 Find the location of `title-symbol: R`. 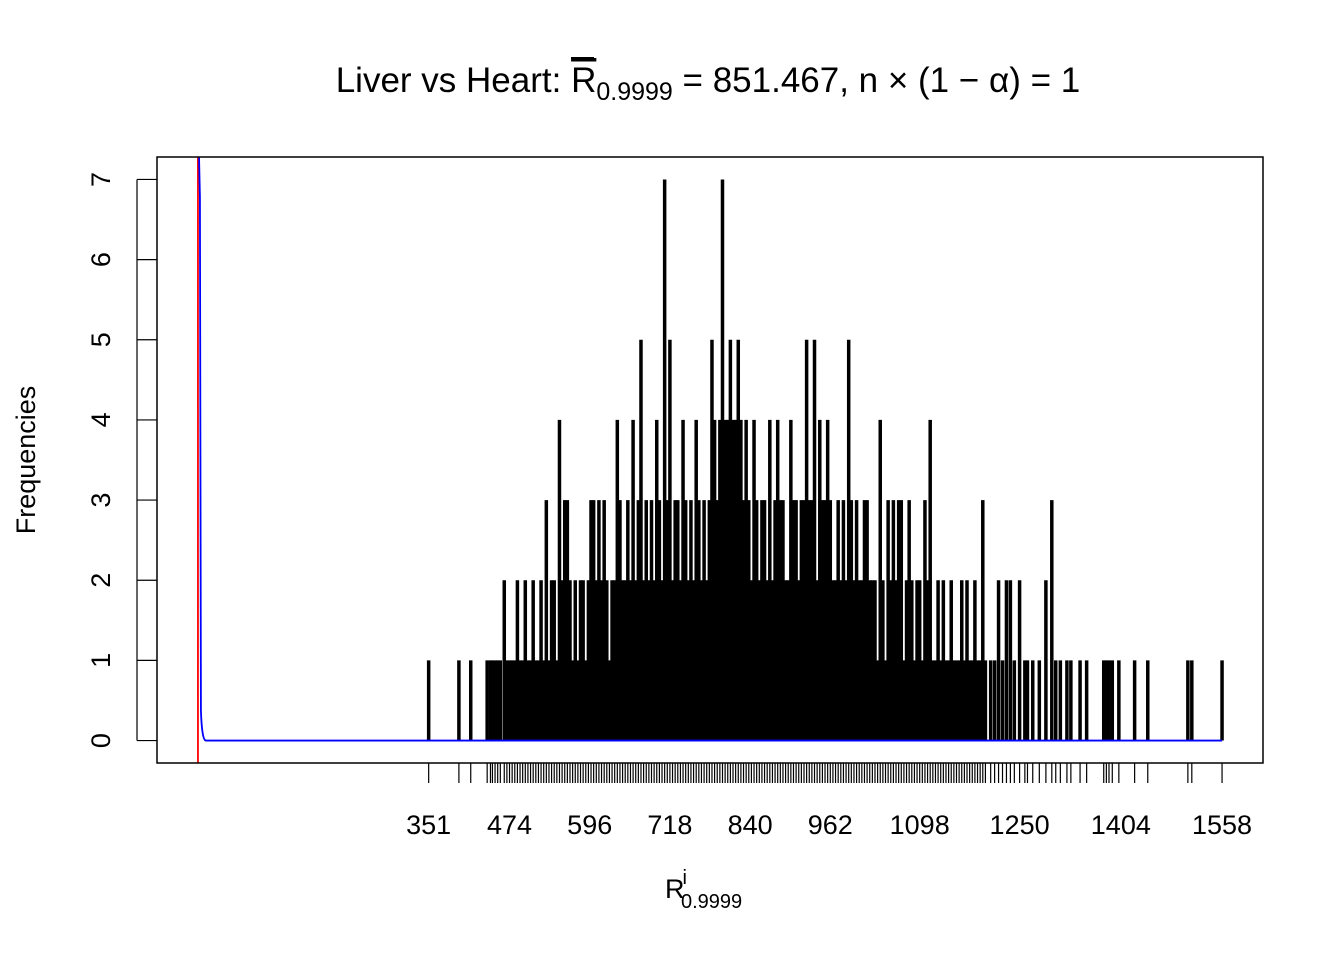

title-symbol: R is located at coordinates (583, 80).